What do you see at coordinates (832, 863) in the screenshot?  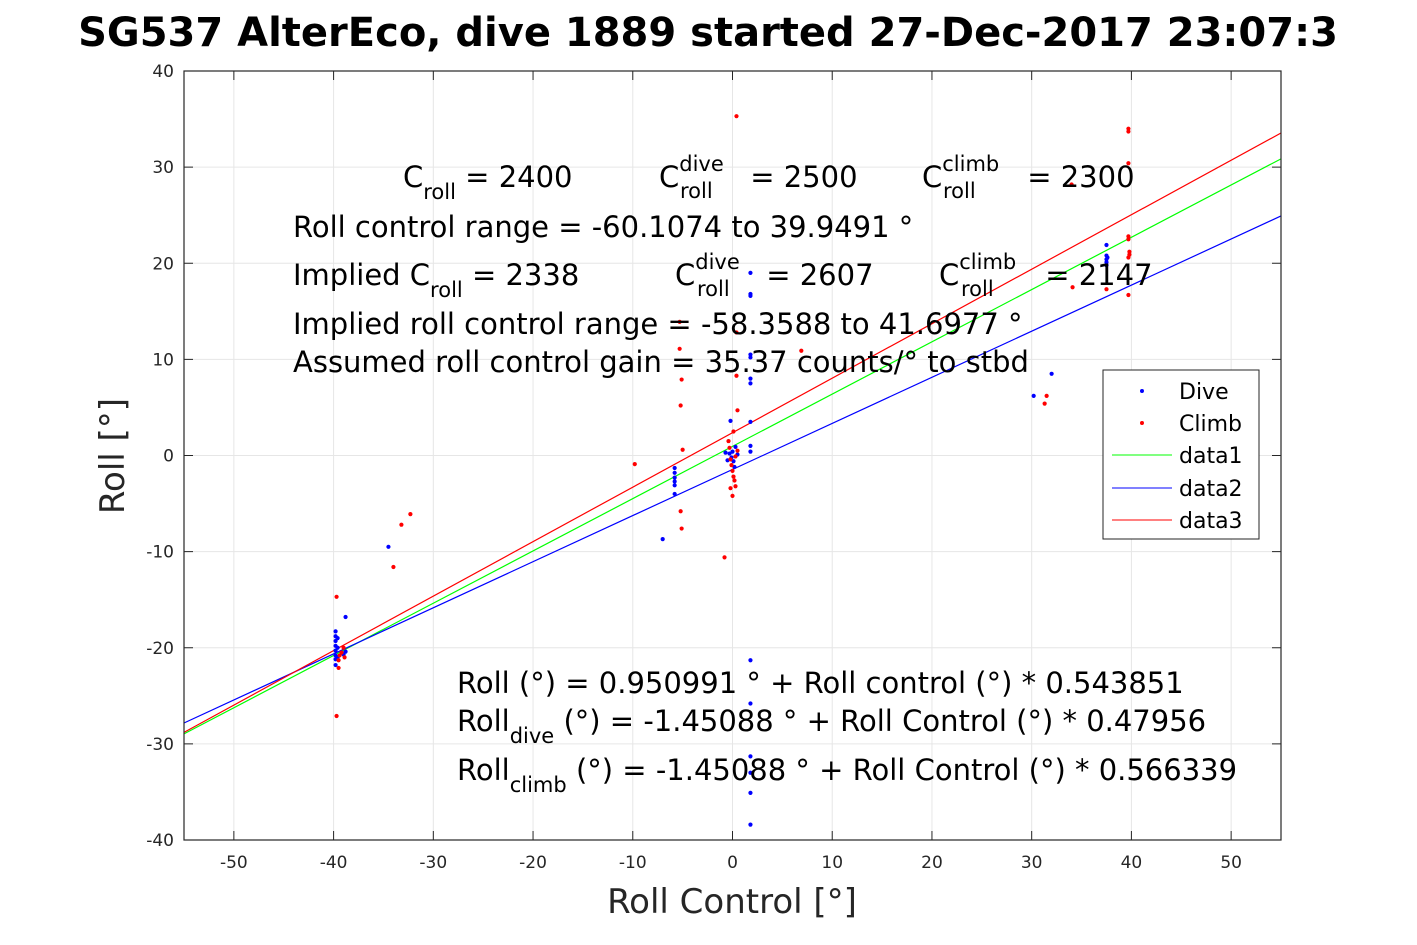 I see `x-tick-label: 10` at bounding box center [832, 863].